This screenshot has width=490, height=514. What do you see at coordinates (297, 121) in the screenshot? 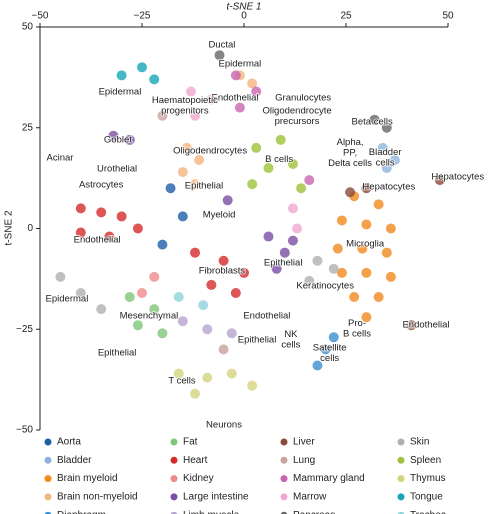
I see `cluster-label: precursors` at bounding box center [297, 121].